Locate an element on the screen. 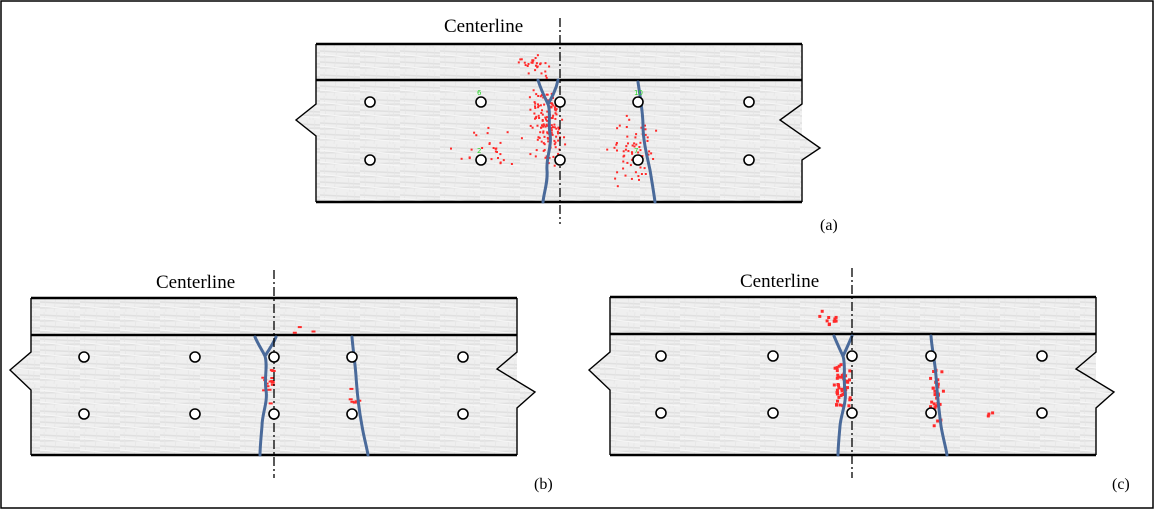 This screenshot has height=509, width=1154. centerline-label: Centerline is located at coordinates (779, 281).